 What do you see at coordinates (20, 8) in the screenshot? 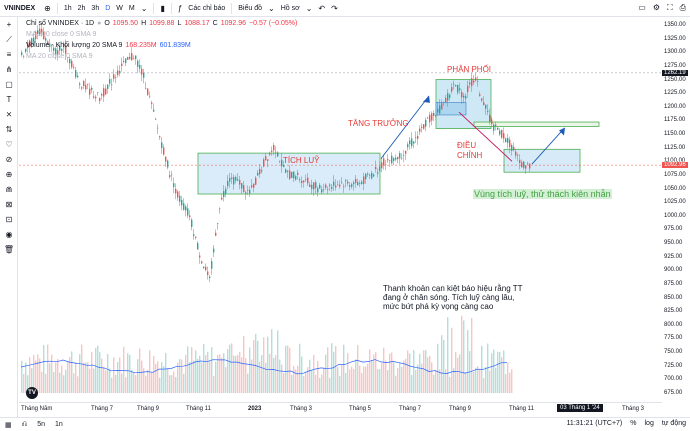
I see `symbol-search: VNINDEX` at bounding box center [20, 8].